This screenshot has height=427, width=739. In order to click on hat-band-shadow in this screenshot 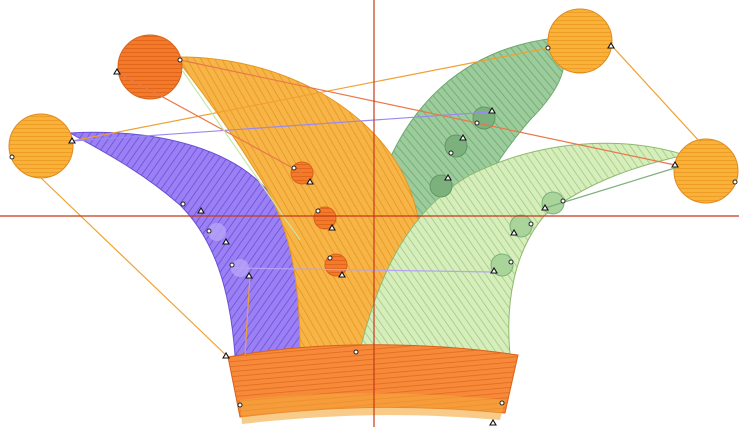, I will do `click(372, 408)`.